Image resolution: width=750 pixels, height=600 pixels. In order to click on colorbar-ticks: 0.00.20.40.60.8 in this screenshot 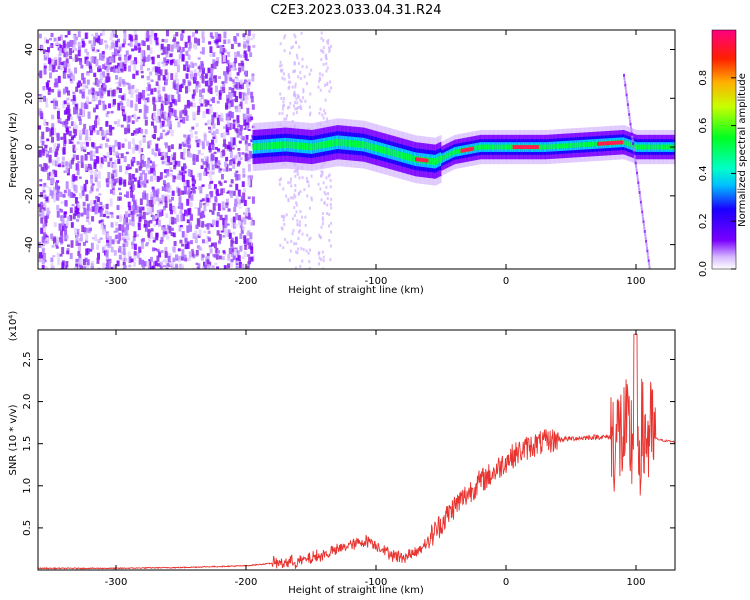, I will do `click(717, 173)`.